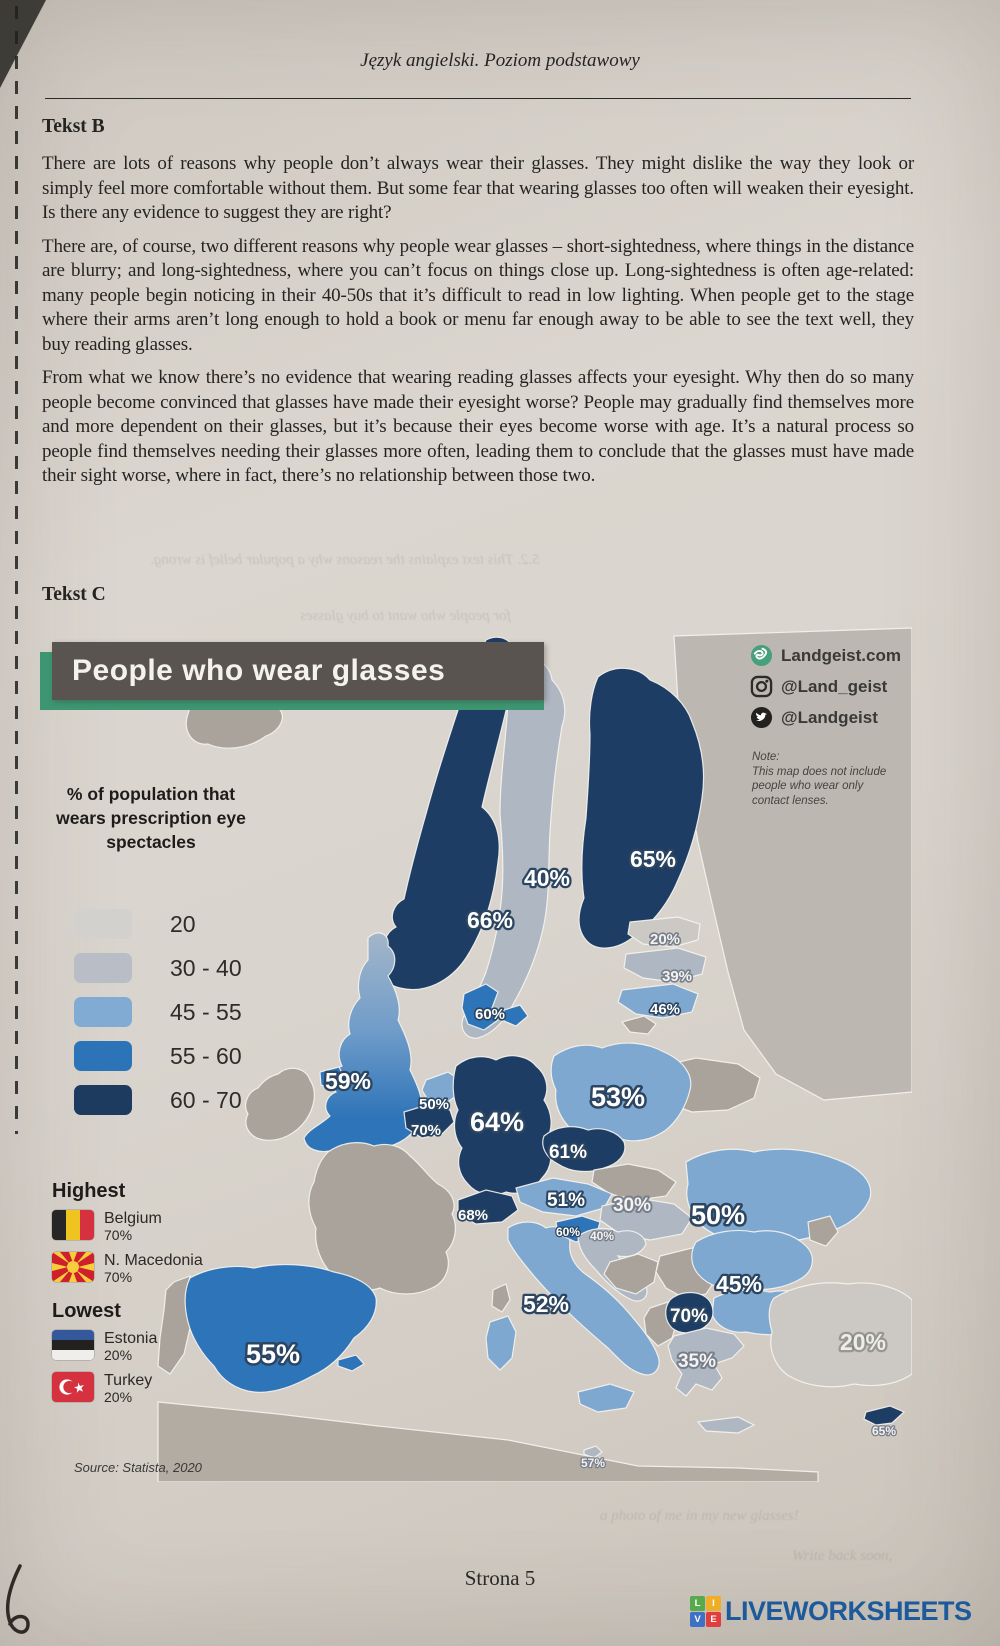 This screenshot has width=1000, height=1646. I want to click on map-label-austria: 51%, so click(566, 1200).